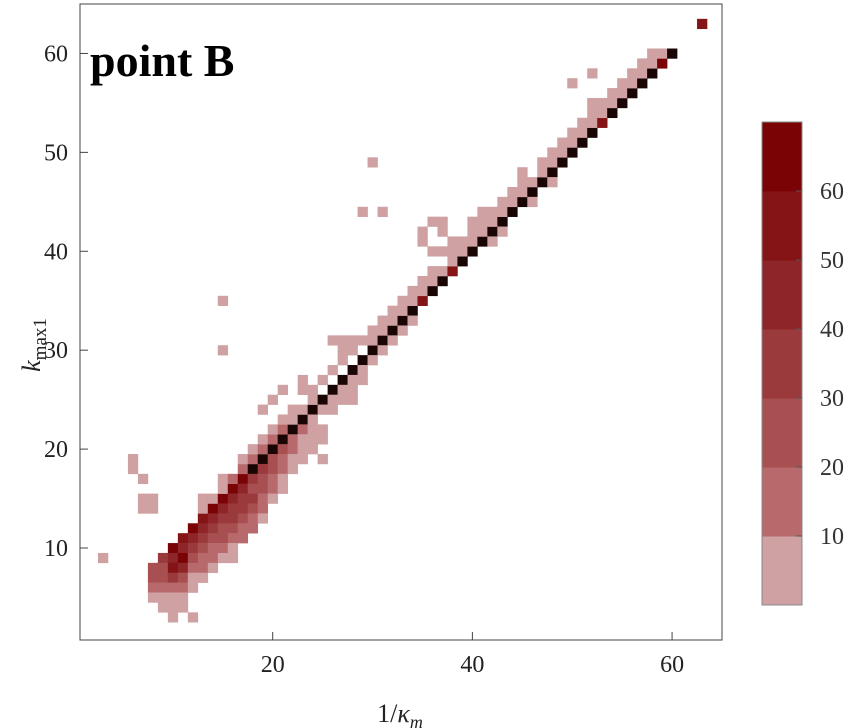 The image size is (865, 728). Describe the element at coordinates (832, 261) in the screenshot. I see `colorbar-tick-label: 50` at that location.